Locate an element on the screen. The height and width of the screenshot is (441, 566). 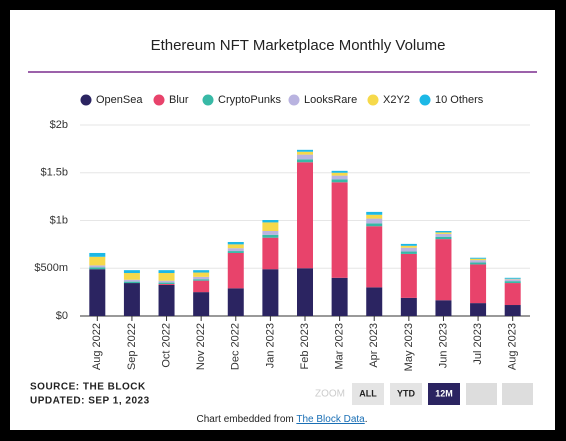
zoom-button-label: ALL is located at coordinates (368, 393).